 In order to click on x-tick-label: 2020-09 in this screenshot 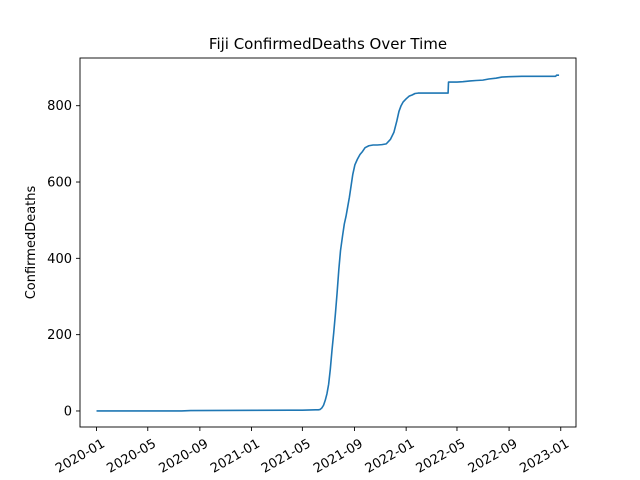, I will do `click(184, 456)`.